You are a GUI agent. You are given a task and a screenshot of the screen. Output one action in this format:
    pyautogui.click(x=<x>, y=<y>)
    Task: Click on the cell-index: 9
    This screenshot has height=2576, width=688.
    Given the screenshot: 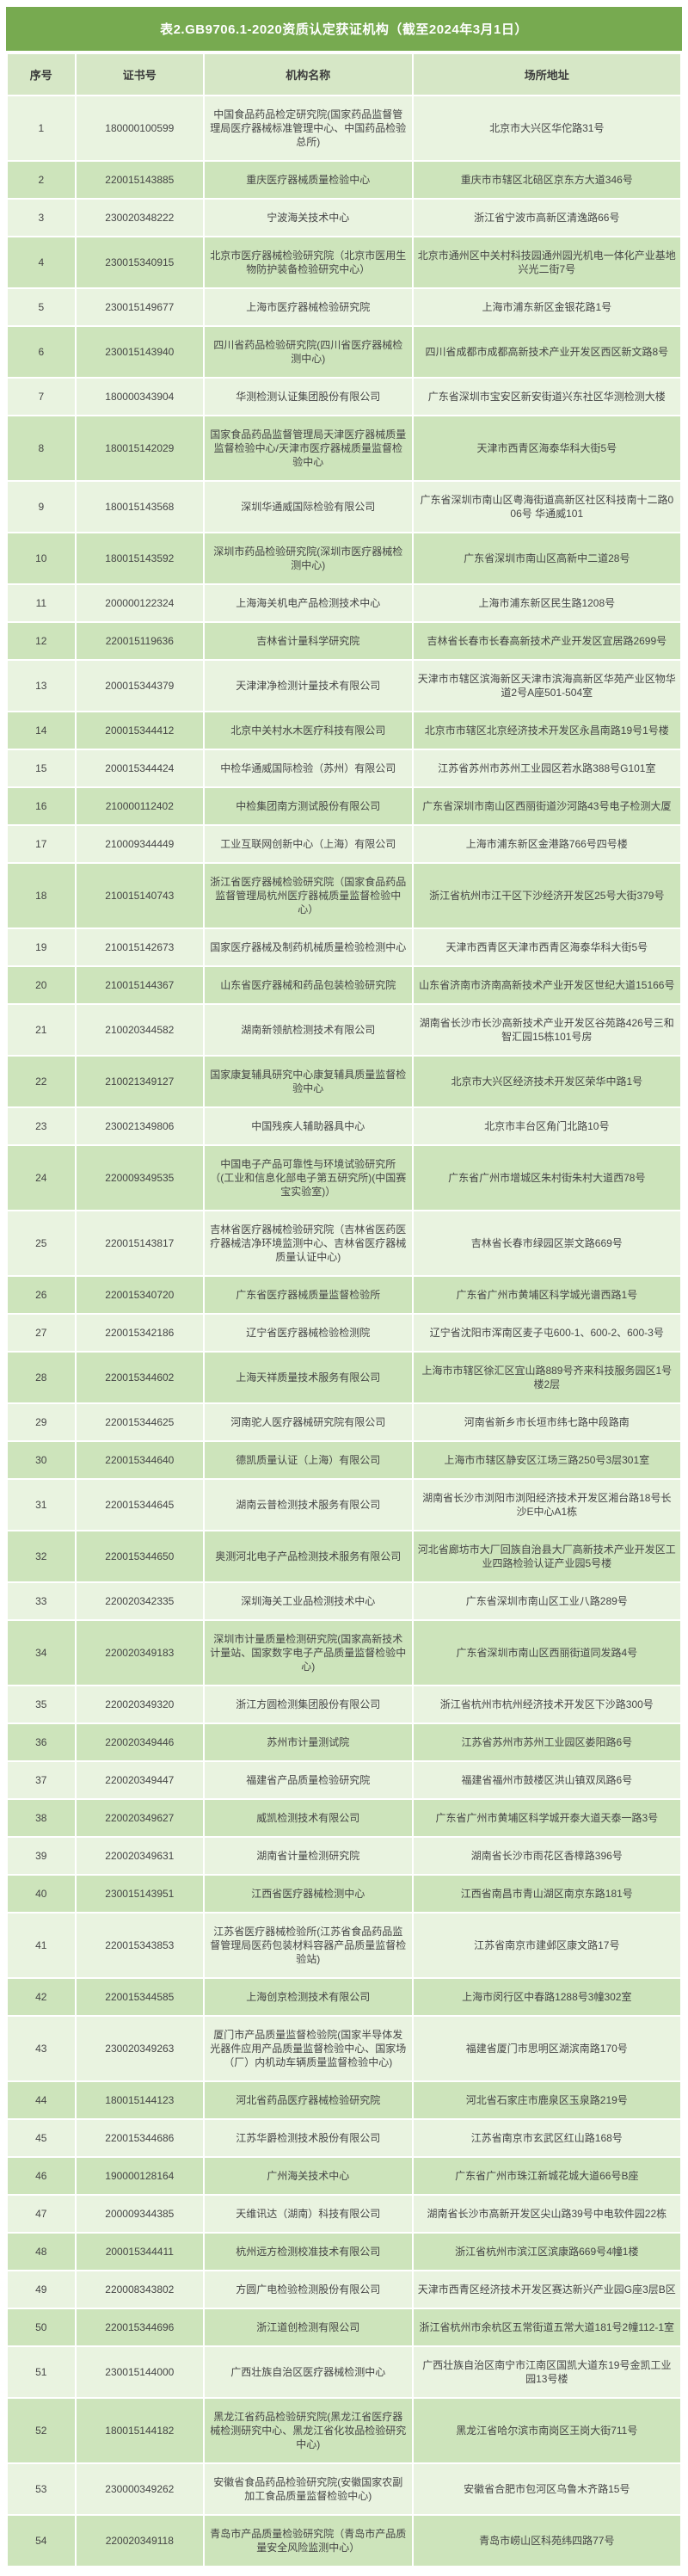 What is the action you would take?
    pyautogui.click(x=42, y=507)
    